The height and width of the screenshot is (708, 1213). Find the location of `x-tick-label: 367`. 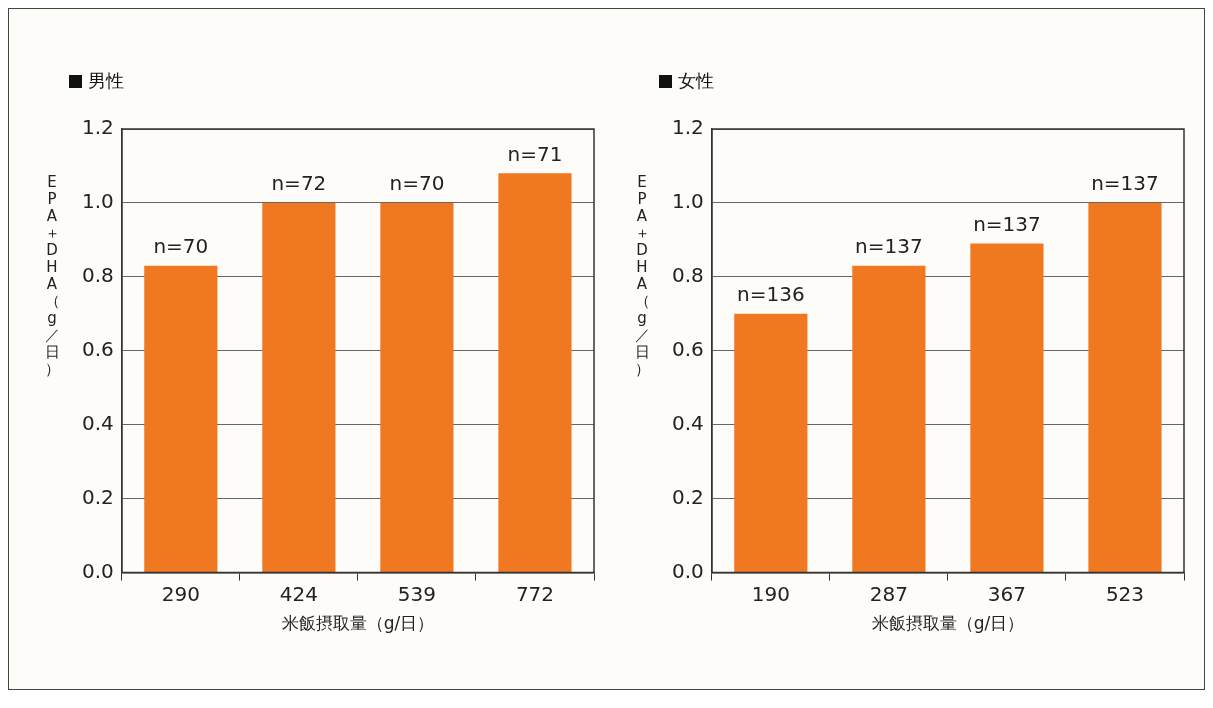

x-tick-label: 367 is located at coordinates (1007, 593).